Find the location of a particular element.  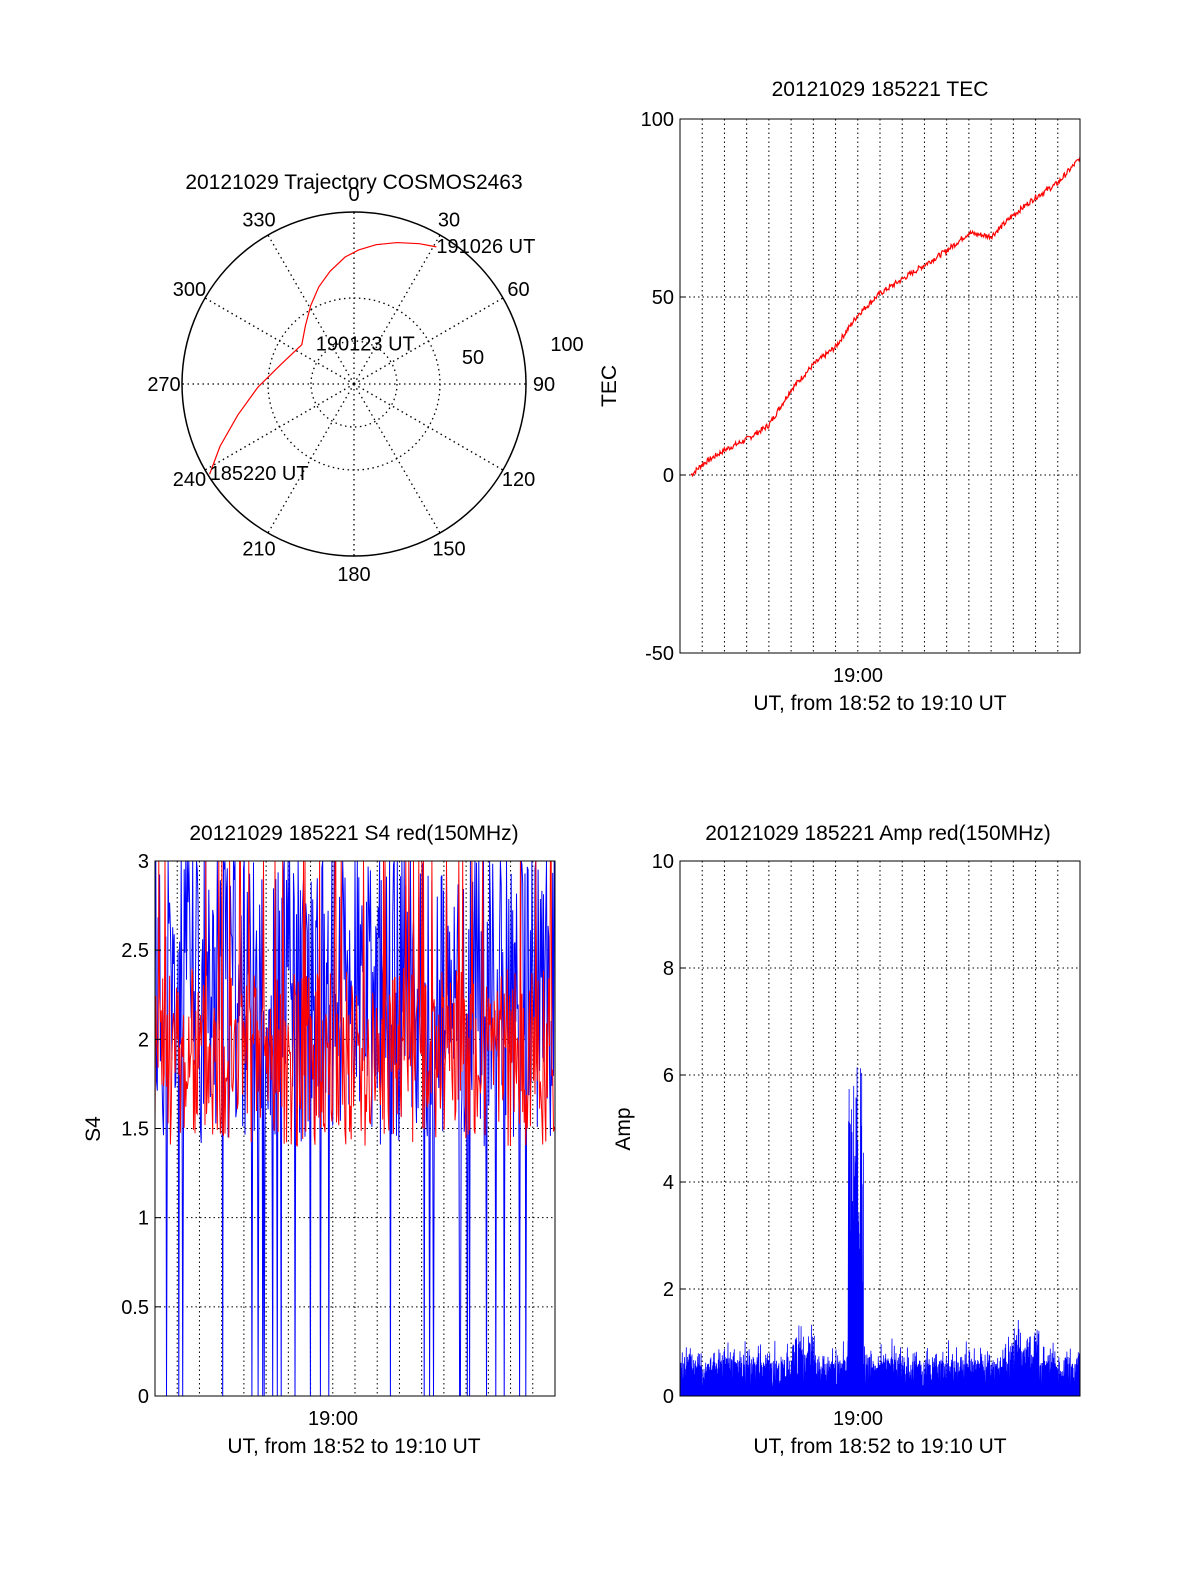

tec-y-axis-label: TEC is located at coordinates (609, 386).